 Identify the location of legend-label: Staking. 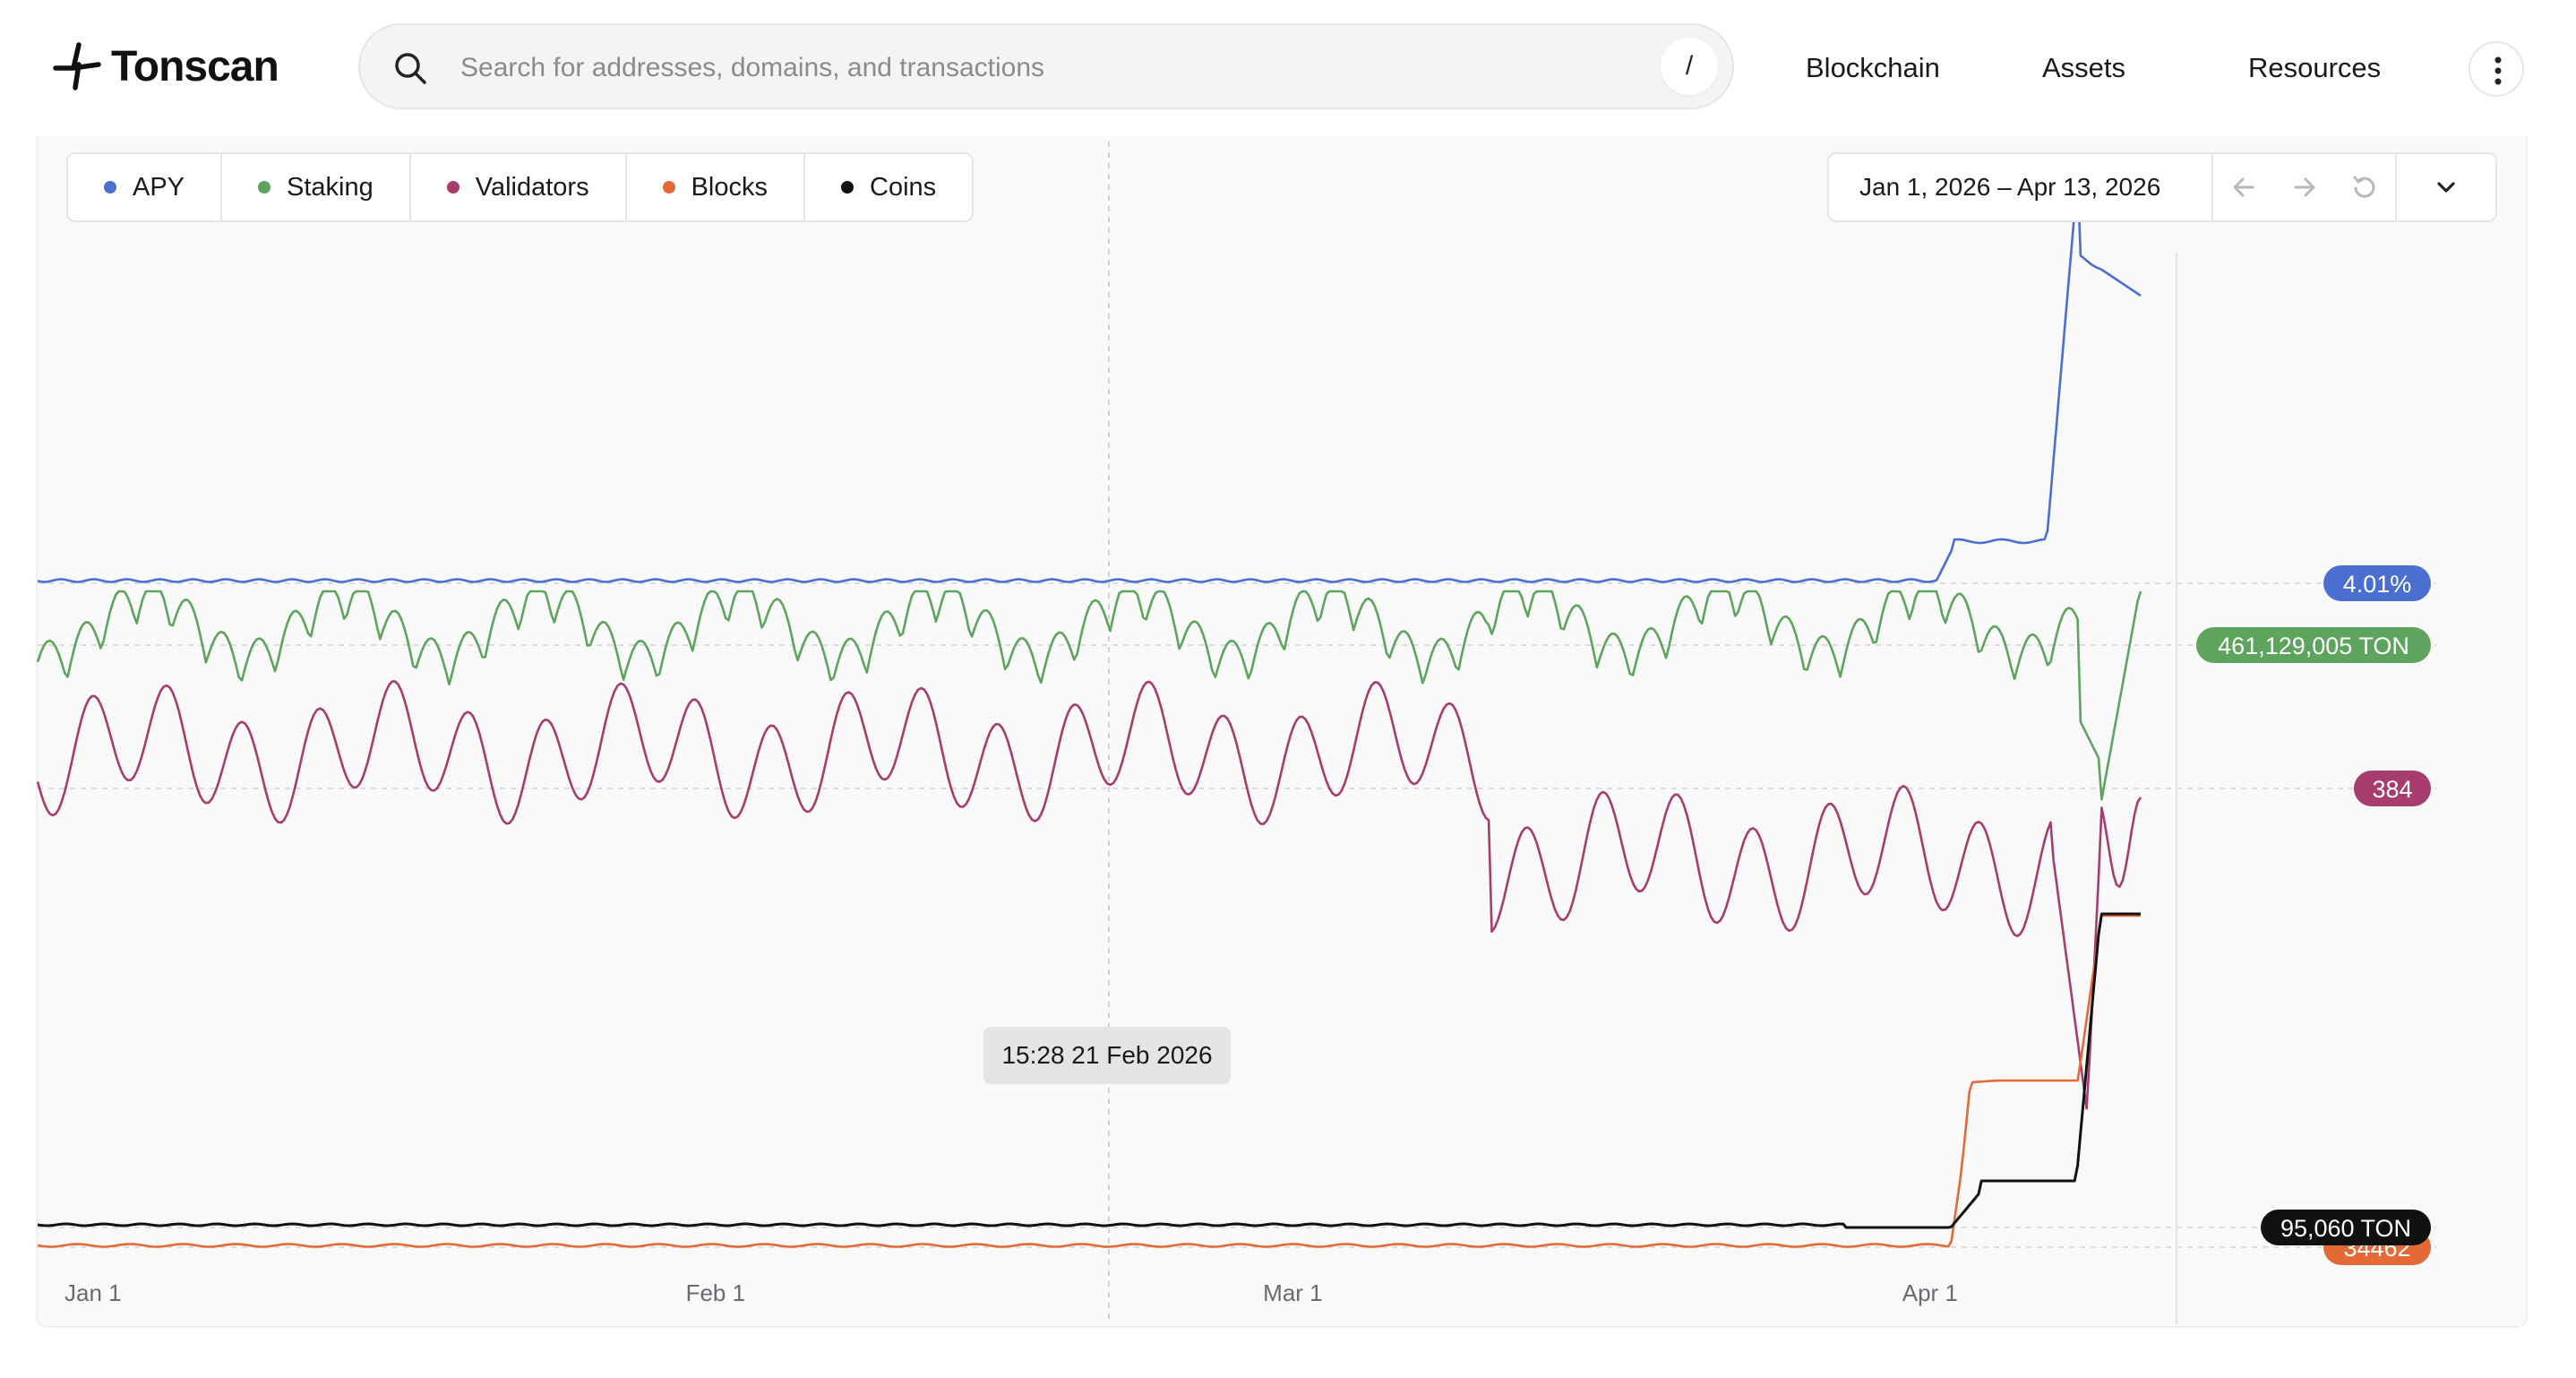
(330, 187).